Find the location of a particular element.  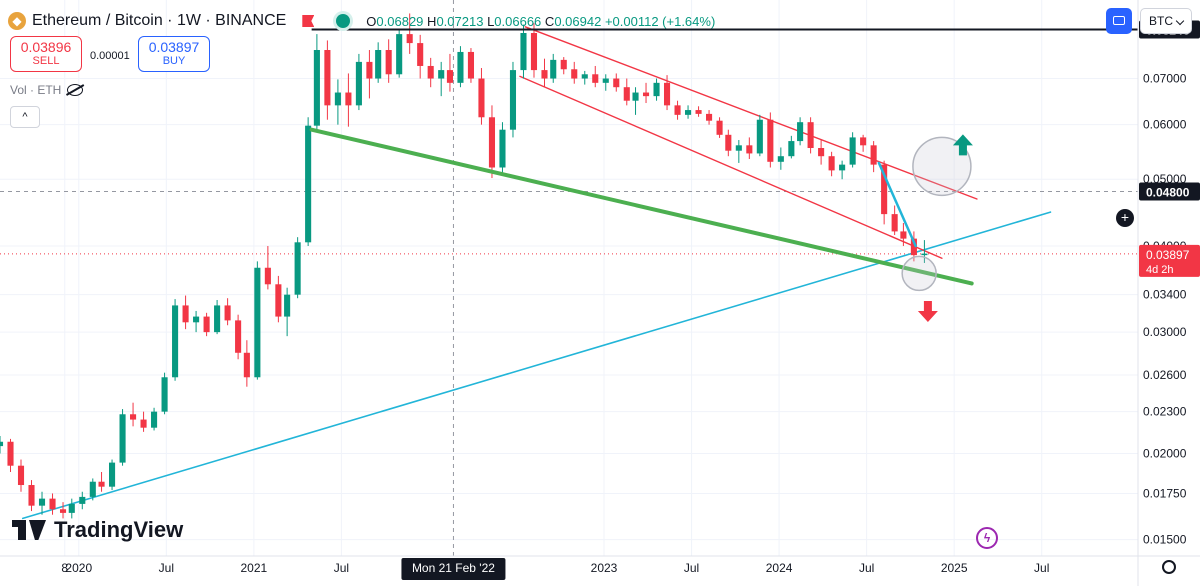

flag-icon is located at coordinates (308, 21).